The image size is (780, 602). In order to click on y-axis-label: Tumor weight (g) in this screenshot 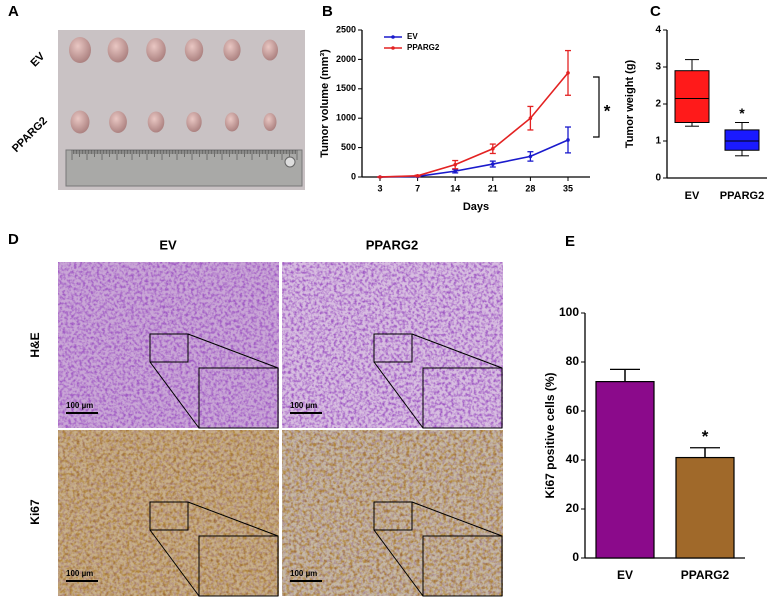, I will do `click(630, 103)`.